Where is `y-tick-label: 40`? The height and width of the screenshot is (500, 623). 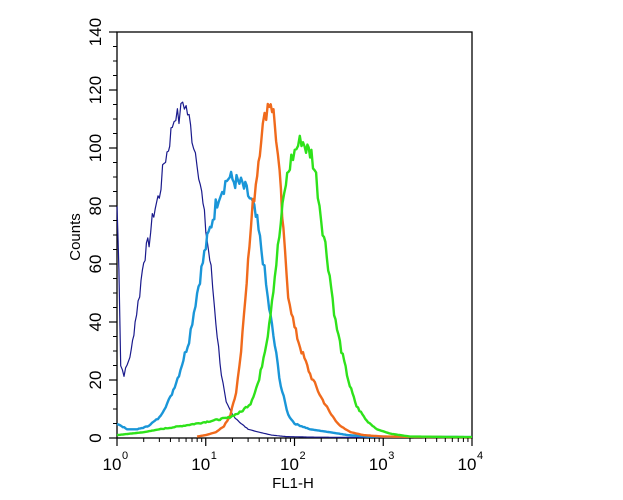
y-tick-label: 40 is located at coordinates (95, 322).